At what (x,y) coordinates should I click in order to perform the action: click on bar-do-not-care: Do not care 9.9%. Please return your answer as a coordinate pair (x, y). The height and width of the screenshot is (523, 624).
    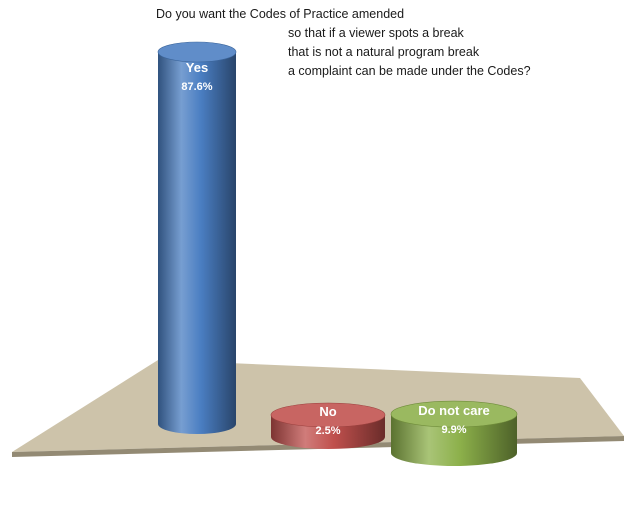
    Looking at the image, I should click on (454, 433).